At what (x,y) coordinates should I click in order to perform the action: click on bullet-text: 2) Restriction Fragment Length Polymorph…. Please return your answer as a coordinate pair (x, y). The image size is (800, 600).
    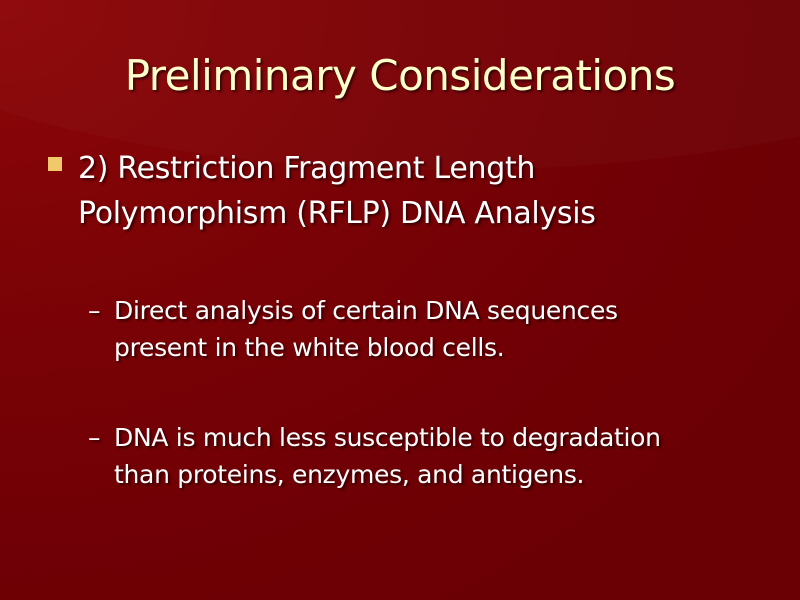
    Looking at the image, I should click on (337, 191).